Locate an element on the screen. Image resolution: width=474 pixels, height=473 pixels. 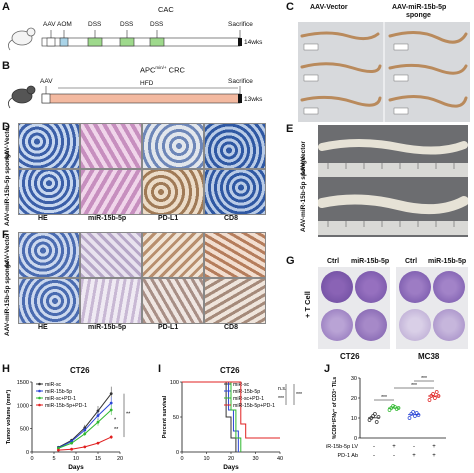
marker-dss-1: DSS is located at coordinates (95, 24).